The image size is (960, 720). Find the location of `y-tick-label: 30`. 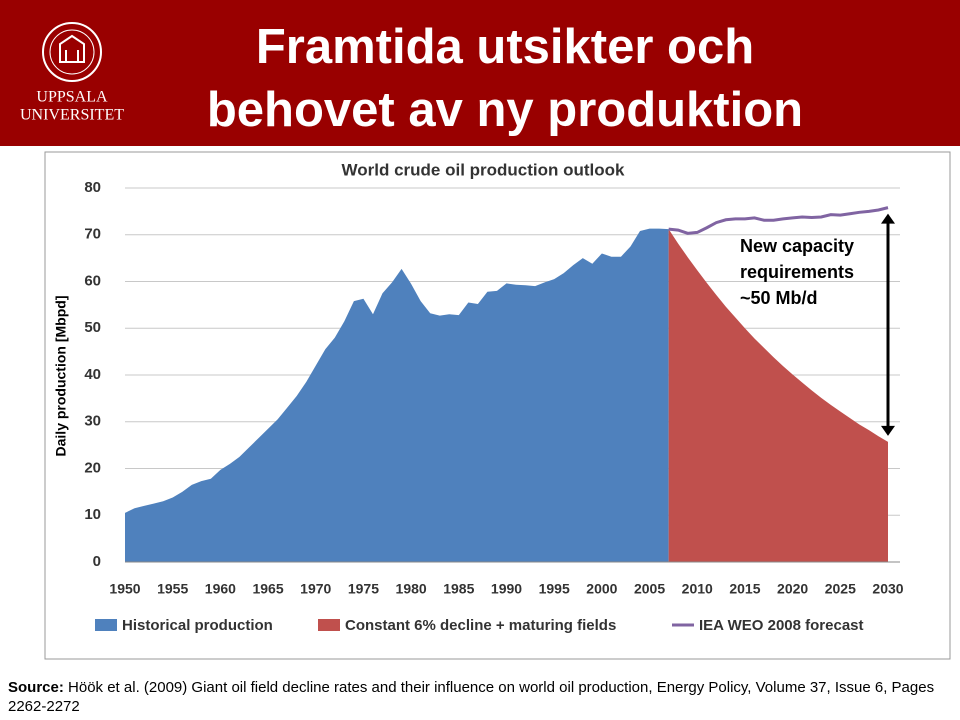

y-tick-label: 30 is located at coordinates (92, 421).